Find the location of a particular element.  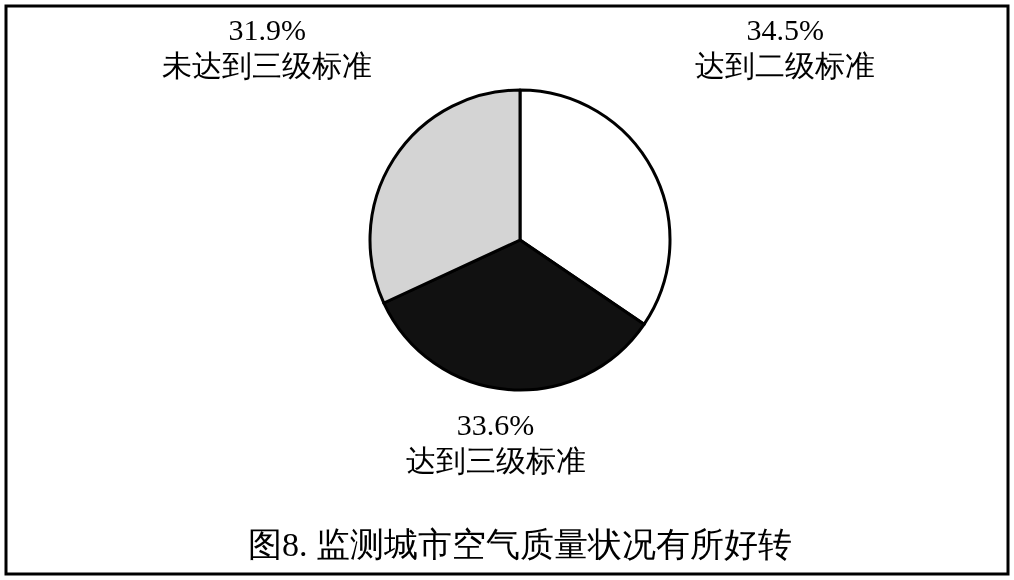

data-label: 31.9% is located at coordinates (267, 29).